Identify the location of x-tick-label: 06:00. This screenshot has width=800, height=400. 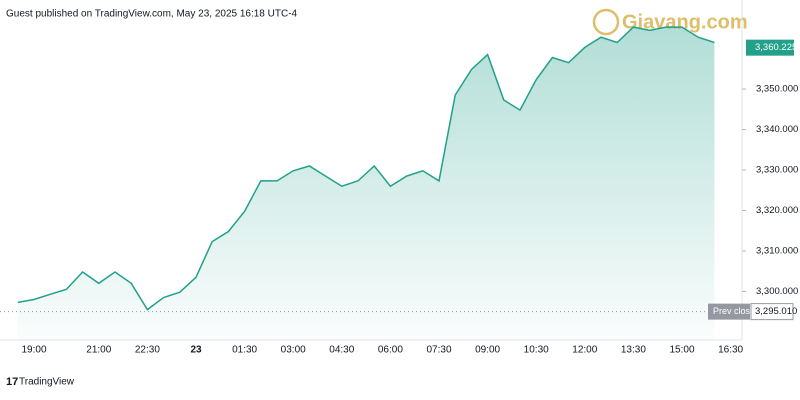
(390, 350).